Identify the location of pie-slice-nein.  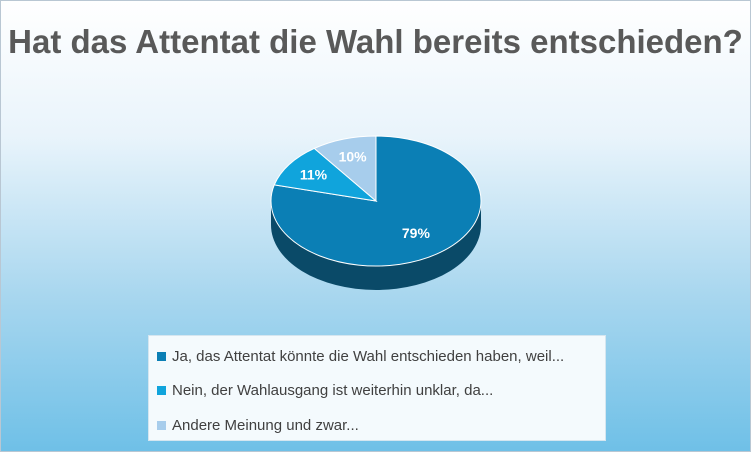
(325, 174).